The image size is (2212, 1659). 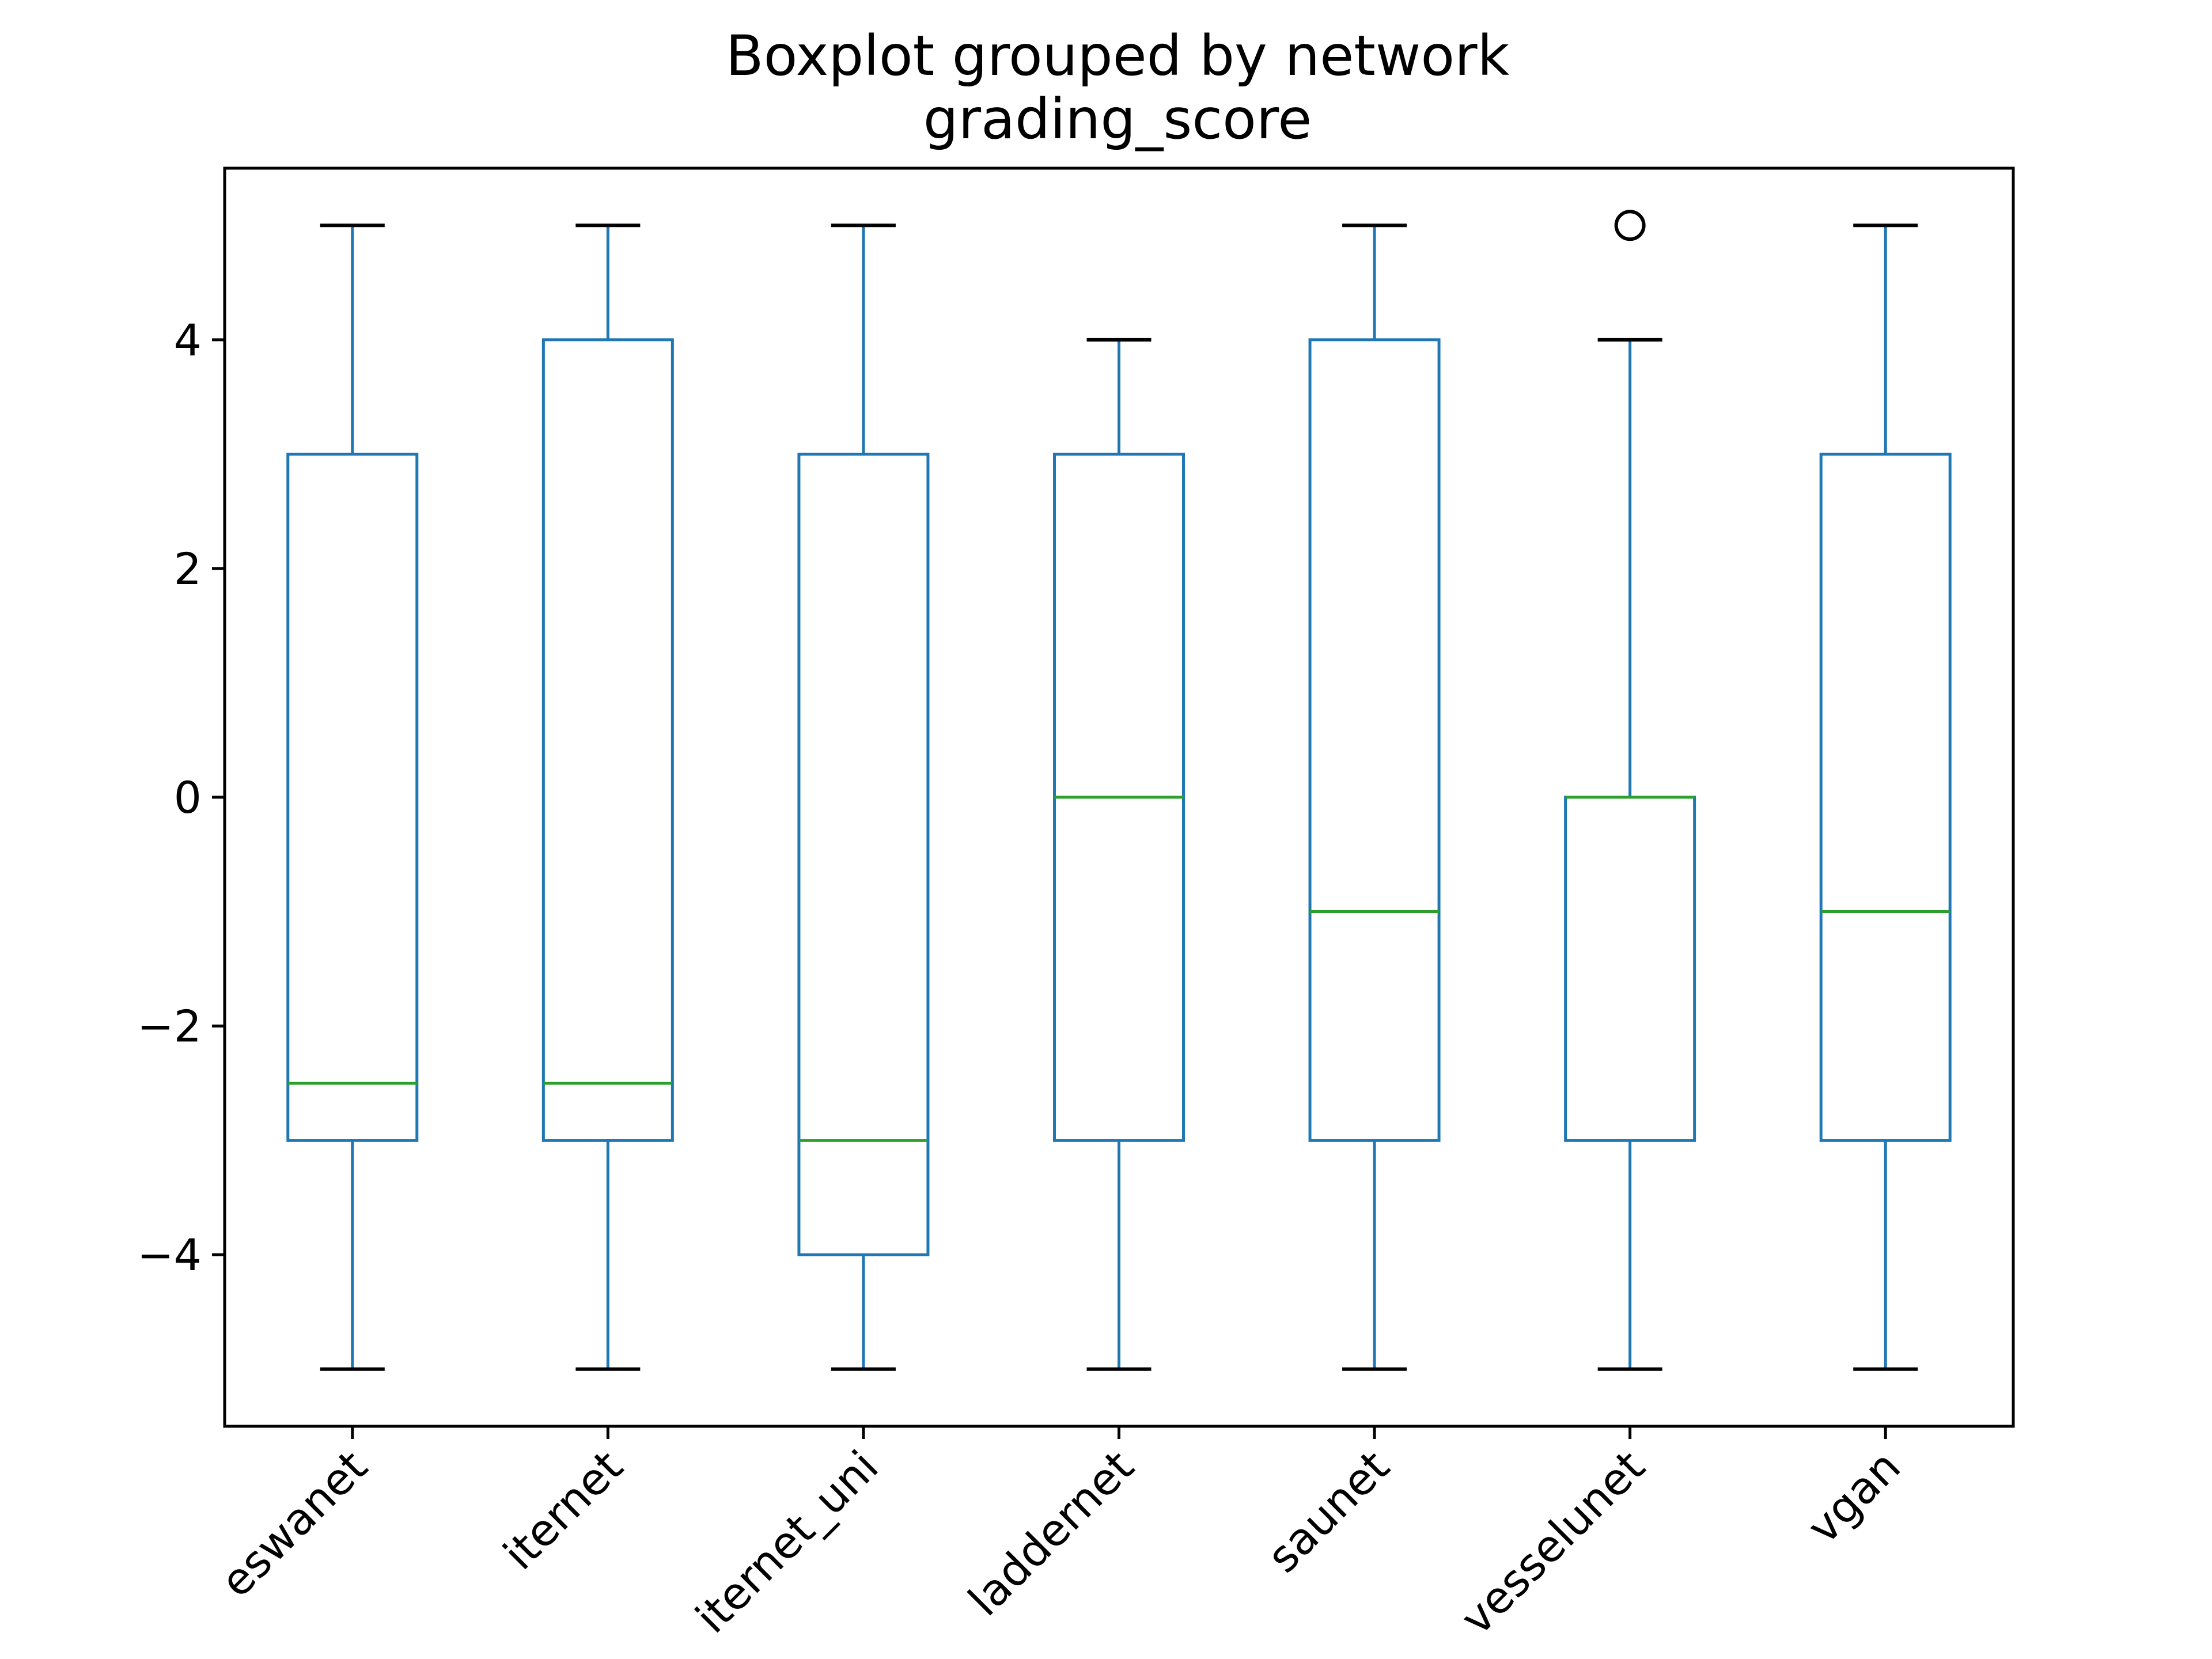 I want to click on y-tick-label: 4, so click(x=188, y=340).